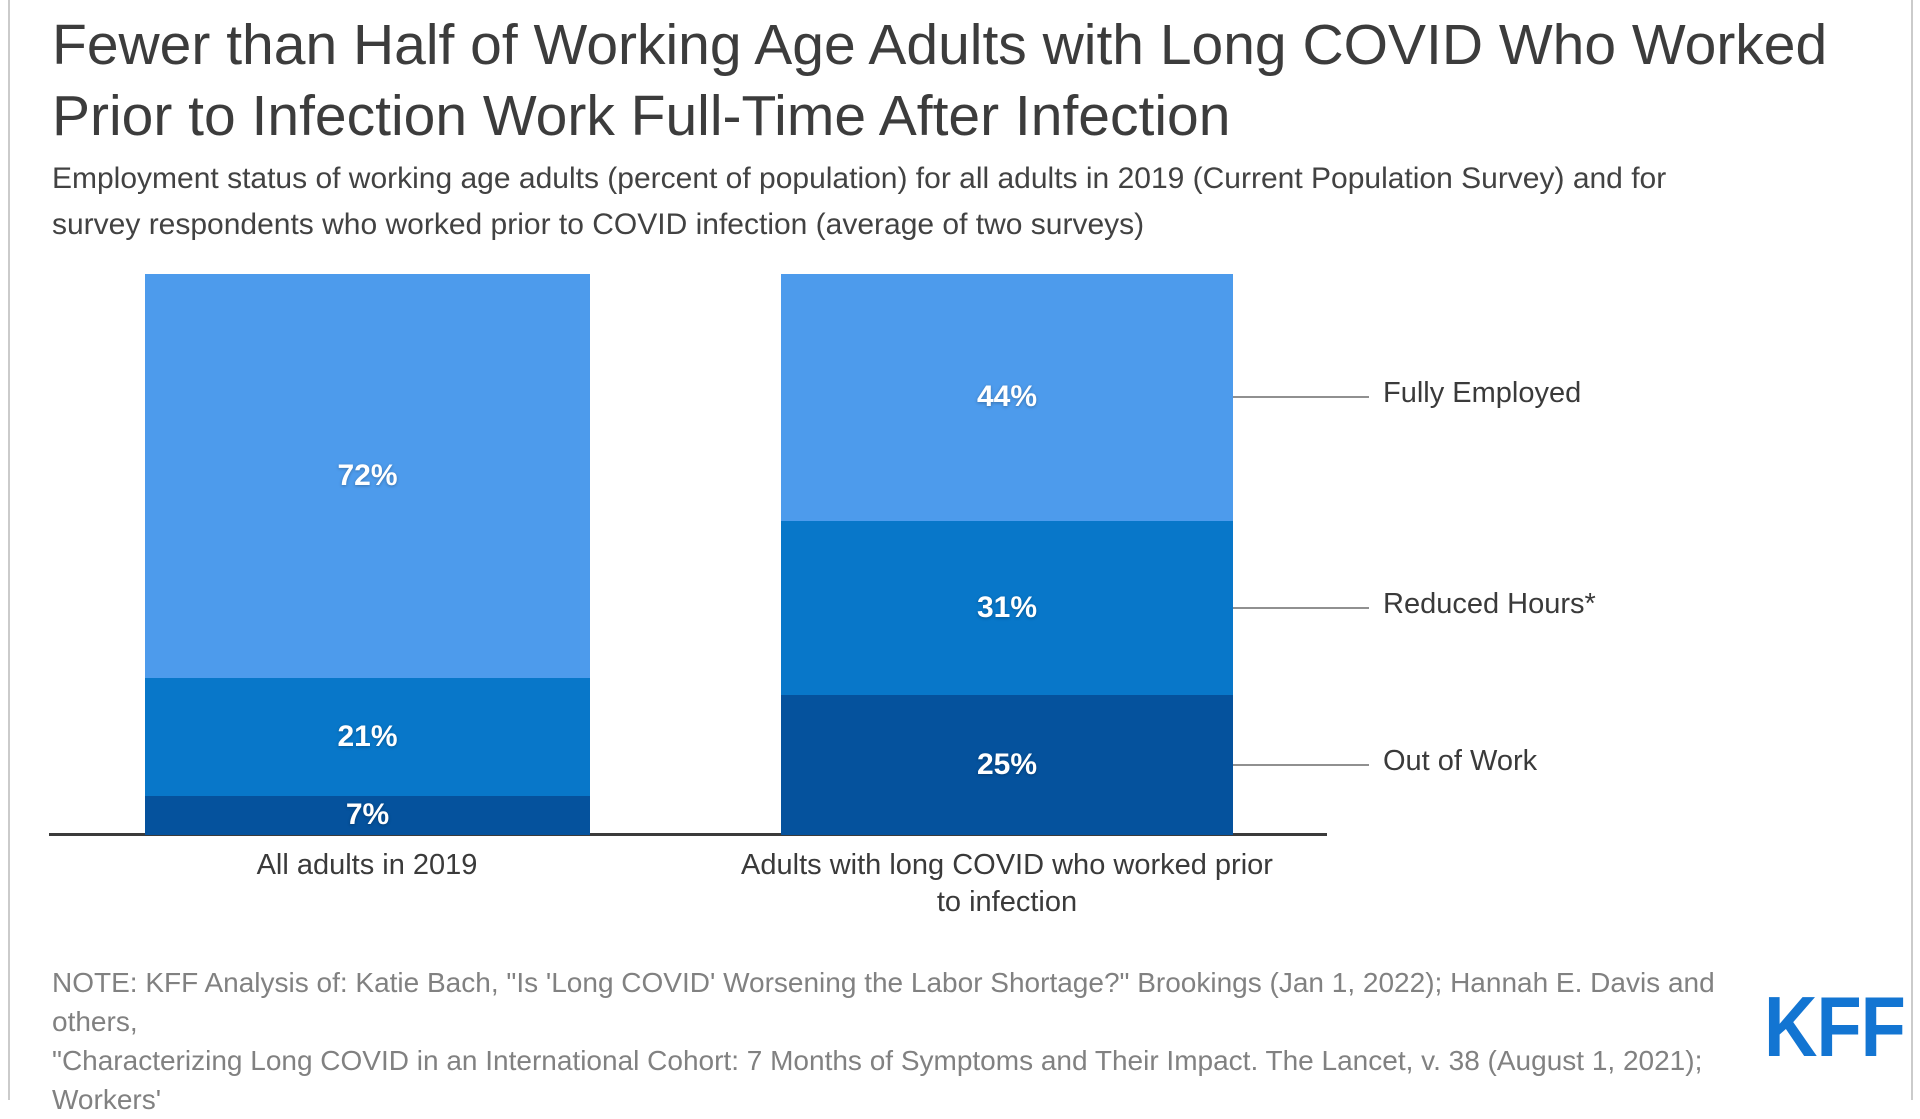 This screenshot has width=1920, height=1119. I want to click on segment-value-label: 44%, so click(1007, 397).